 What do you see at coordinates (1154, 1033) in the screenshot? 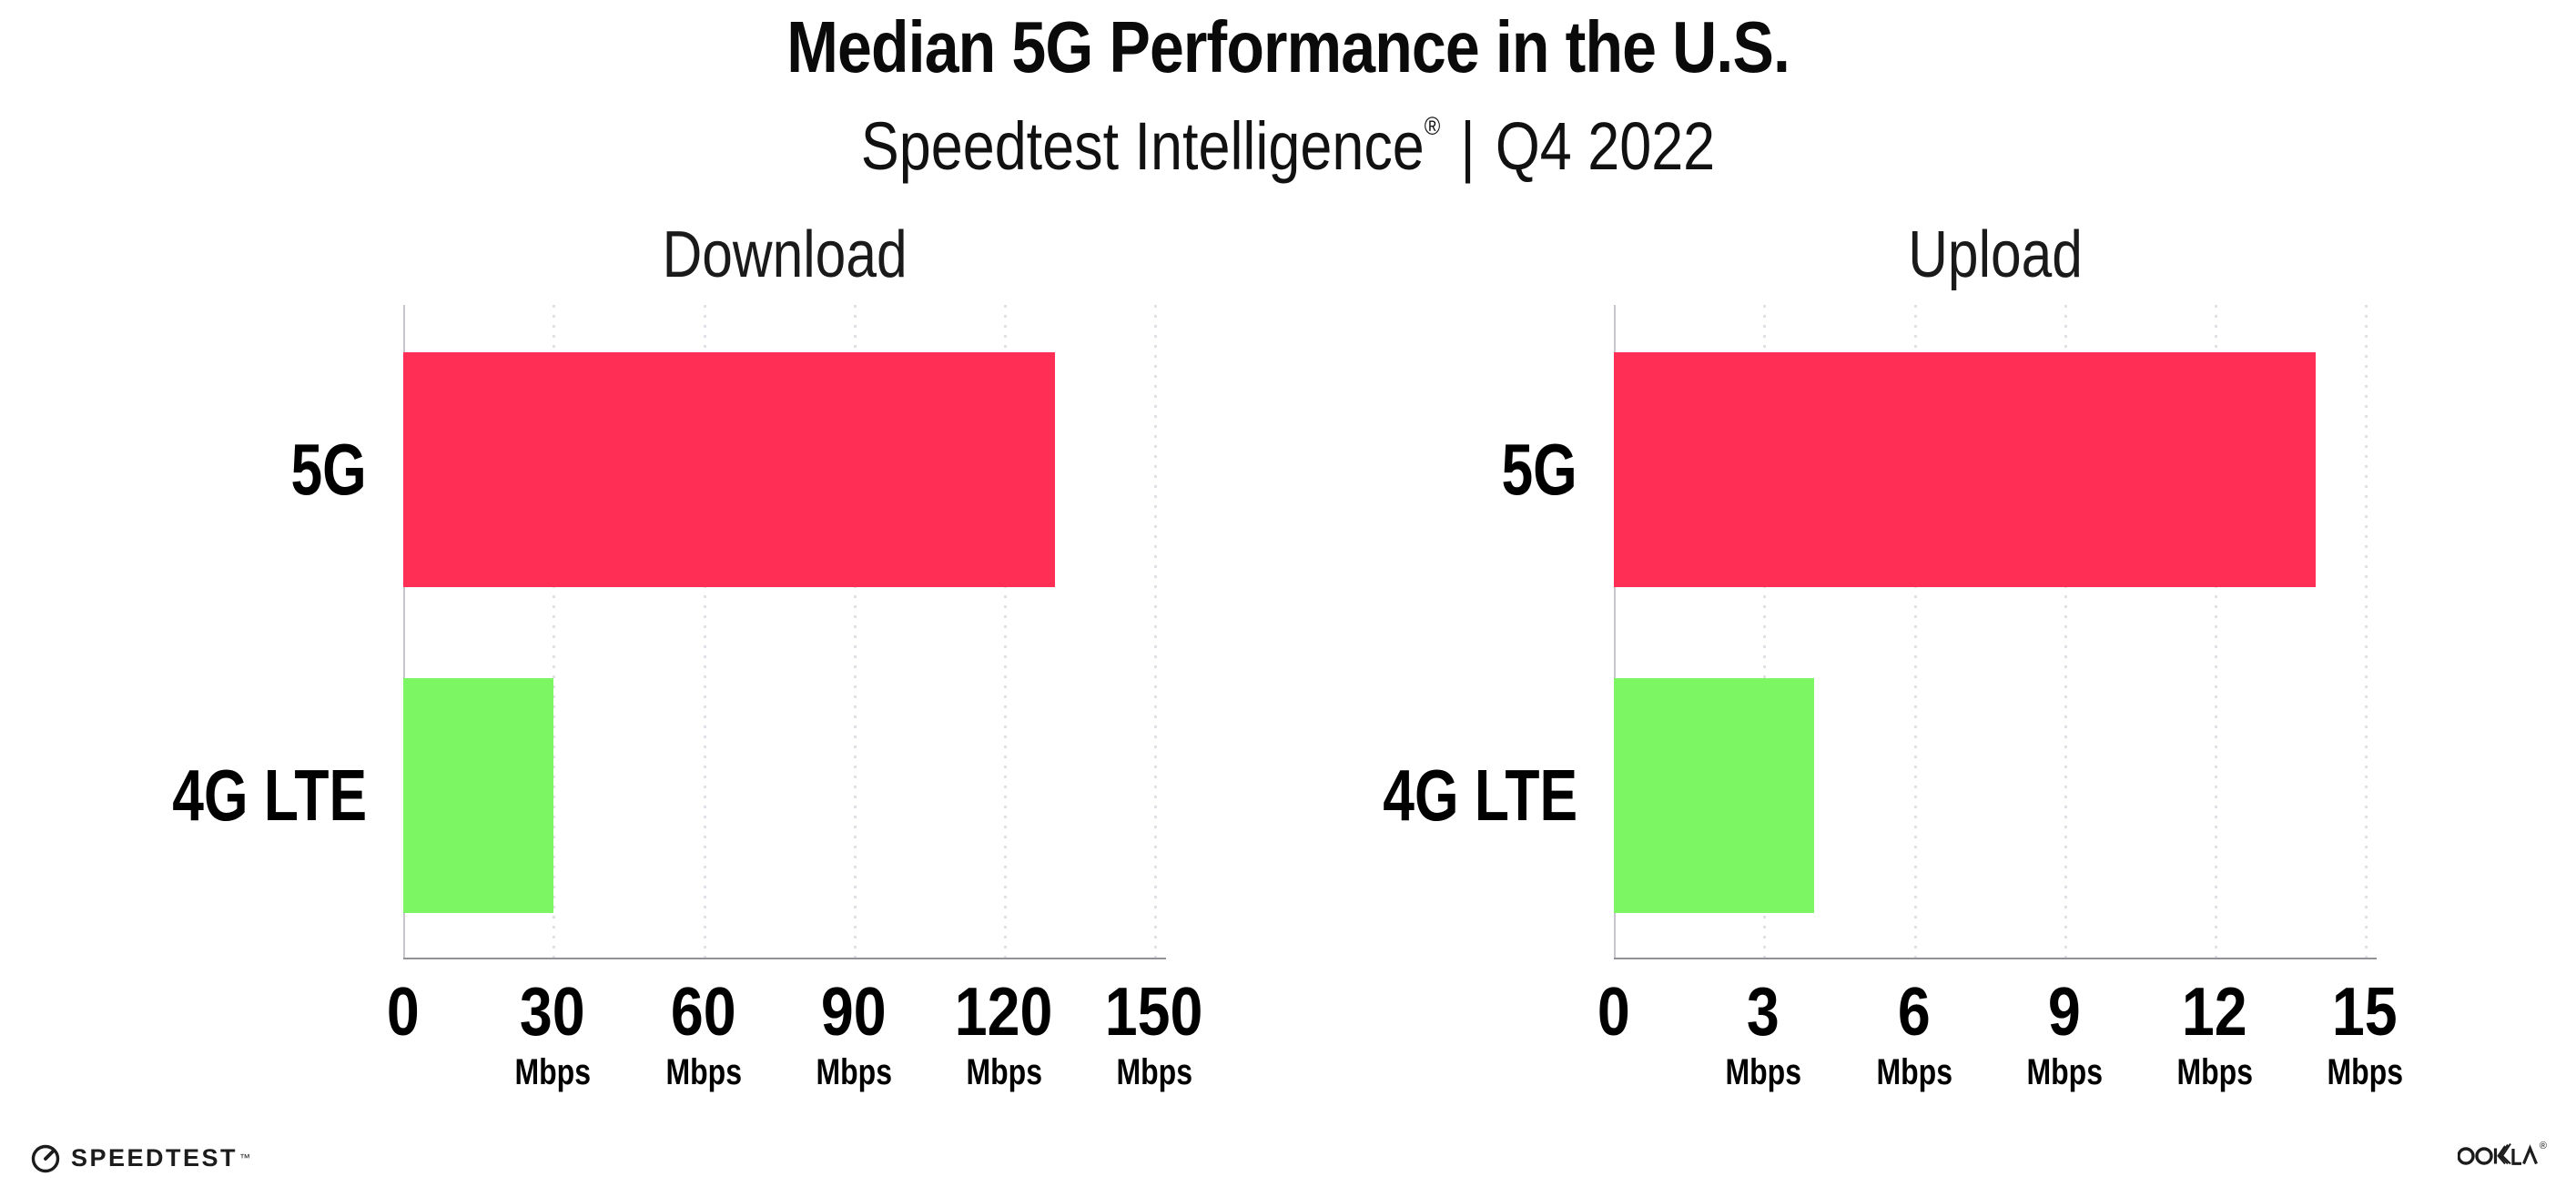
I see `x-tick-150: 150 Mbps` at bounding box center [1154, 1033].